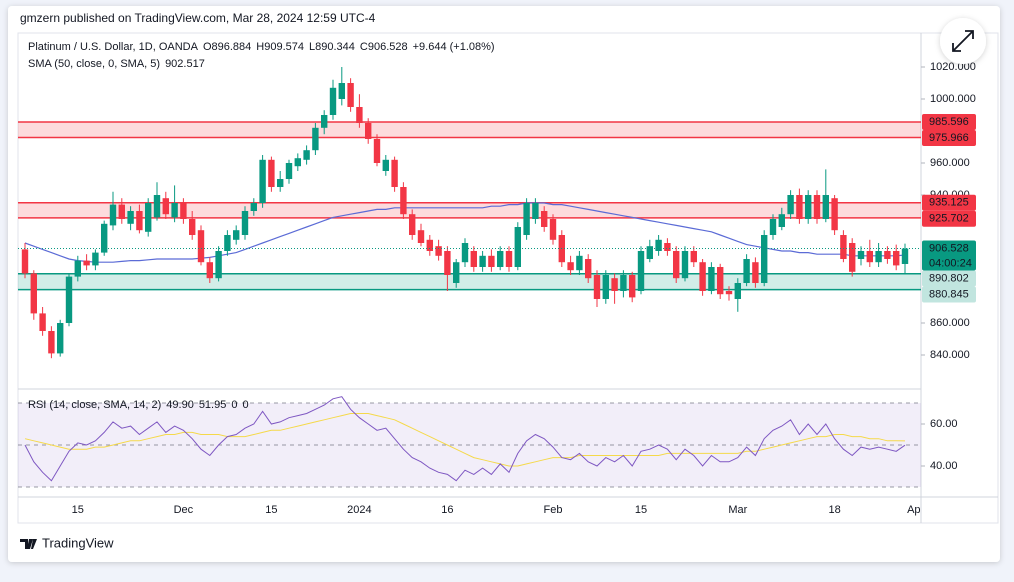 Image resolution: width=1014 pixels, height=582 pixels. I want to click on brand: TradingView, so click(78, 542).